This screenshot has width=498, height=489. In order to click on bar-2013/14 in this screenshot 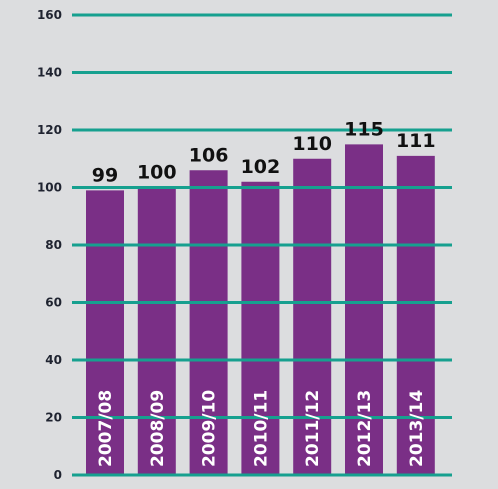, I will do `click(415, 315)`.